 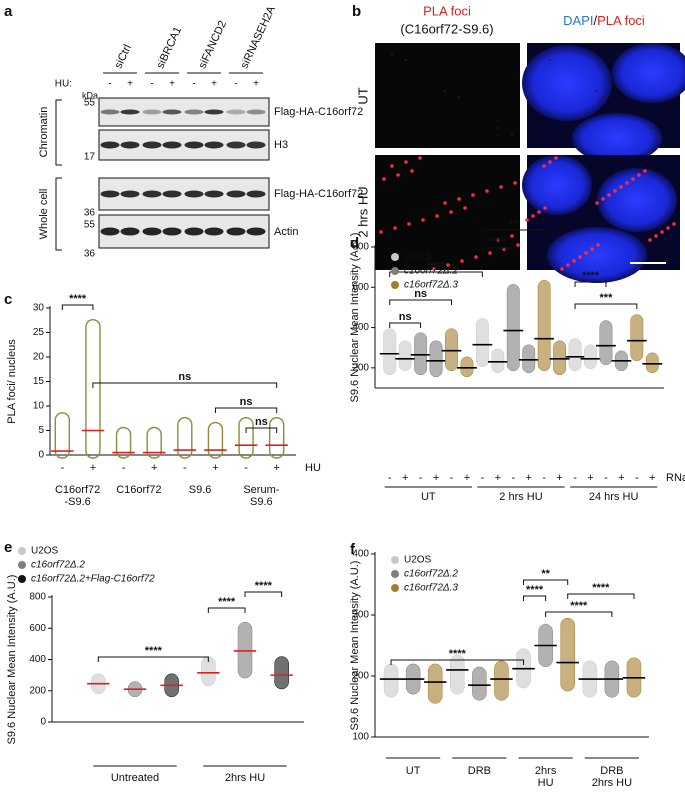 I want to click on y-tick-label: 0, so click(x=43, y=722).